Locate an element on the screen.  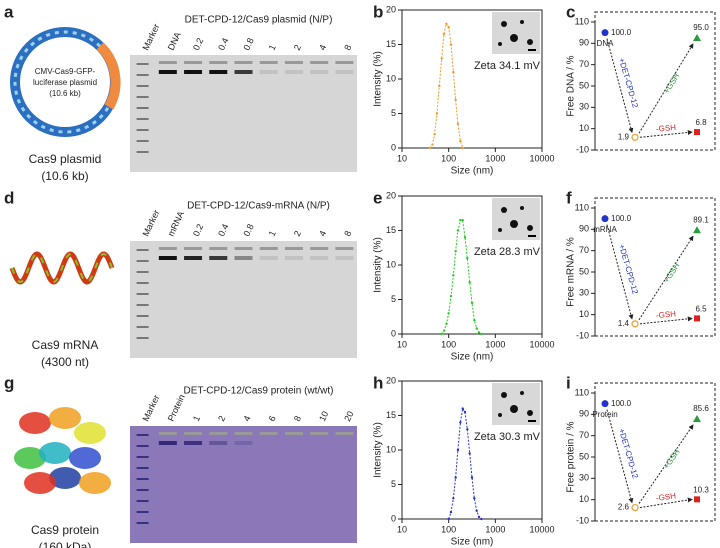
lane-label: 4 is located at coordinates (322, 47).